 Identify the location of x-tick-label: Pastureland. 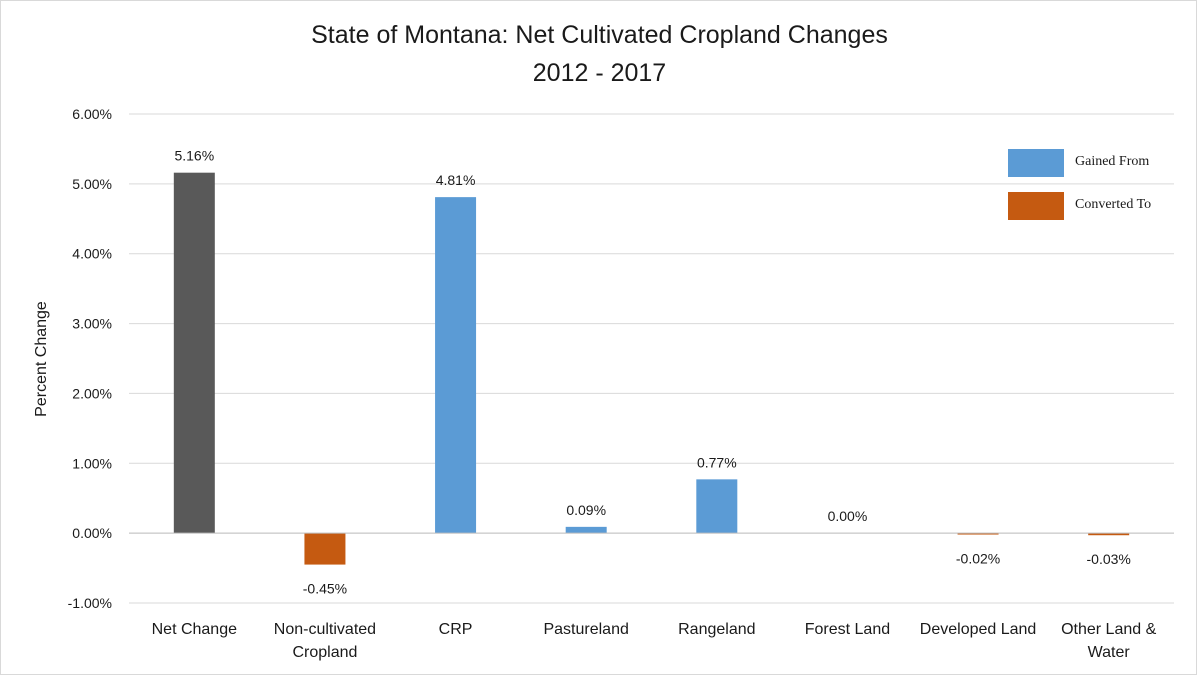
(585, 629).